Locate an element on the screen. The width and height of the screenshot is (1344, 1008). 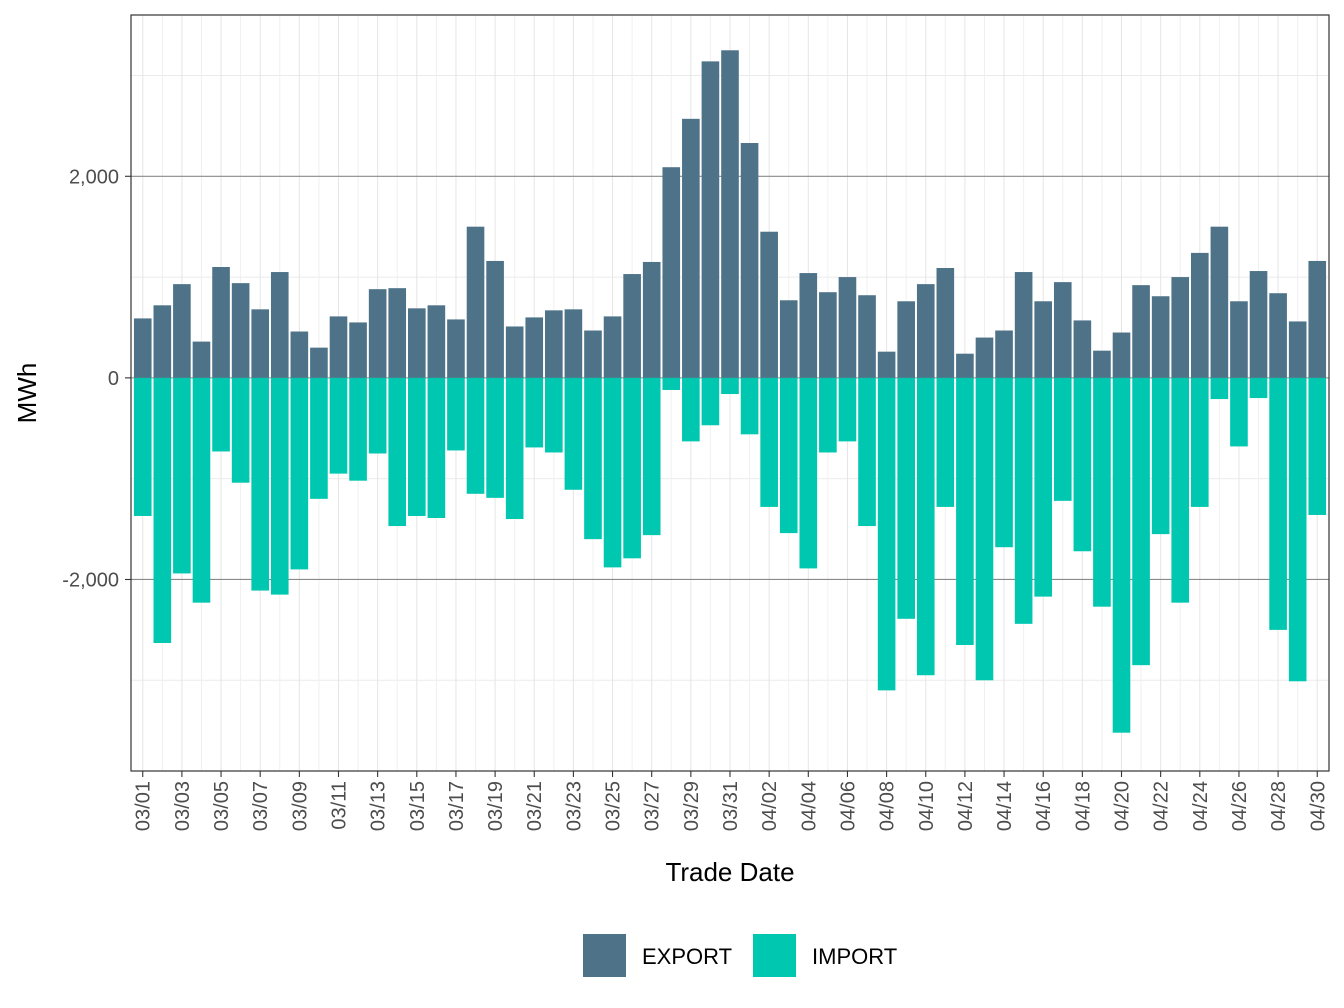
x-axis-title: Trade Date is located at coordinates (729, 872).